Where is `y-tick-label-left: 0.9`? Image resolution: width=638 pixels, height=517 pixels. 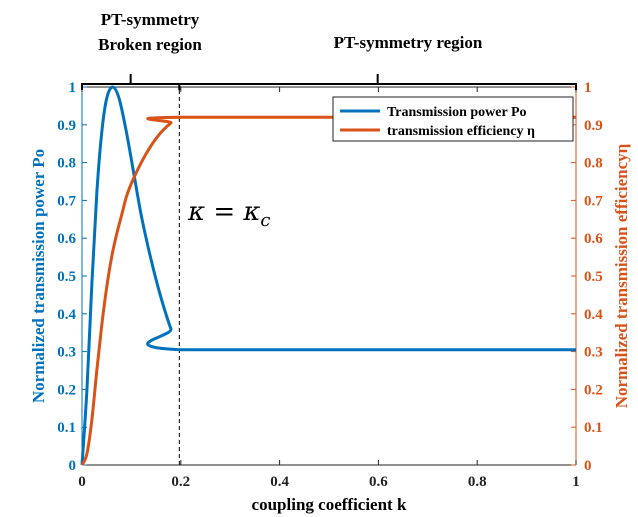
y-tick-label-left: 0.9 is located at coordinates (66, 126).